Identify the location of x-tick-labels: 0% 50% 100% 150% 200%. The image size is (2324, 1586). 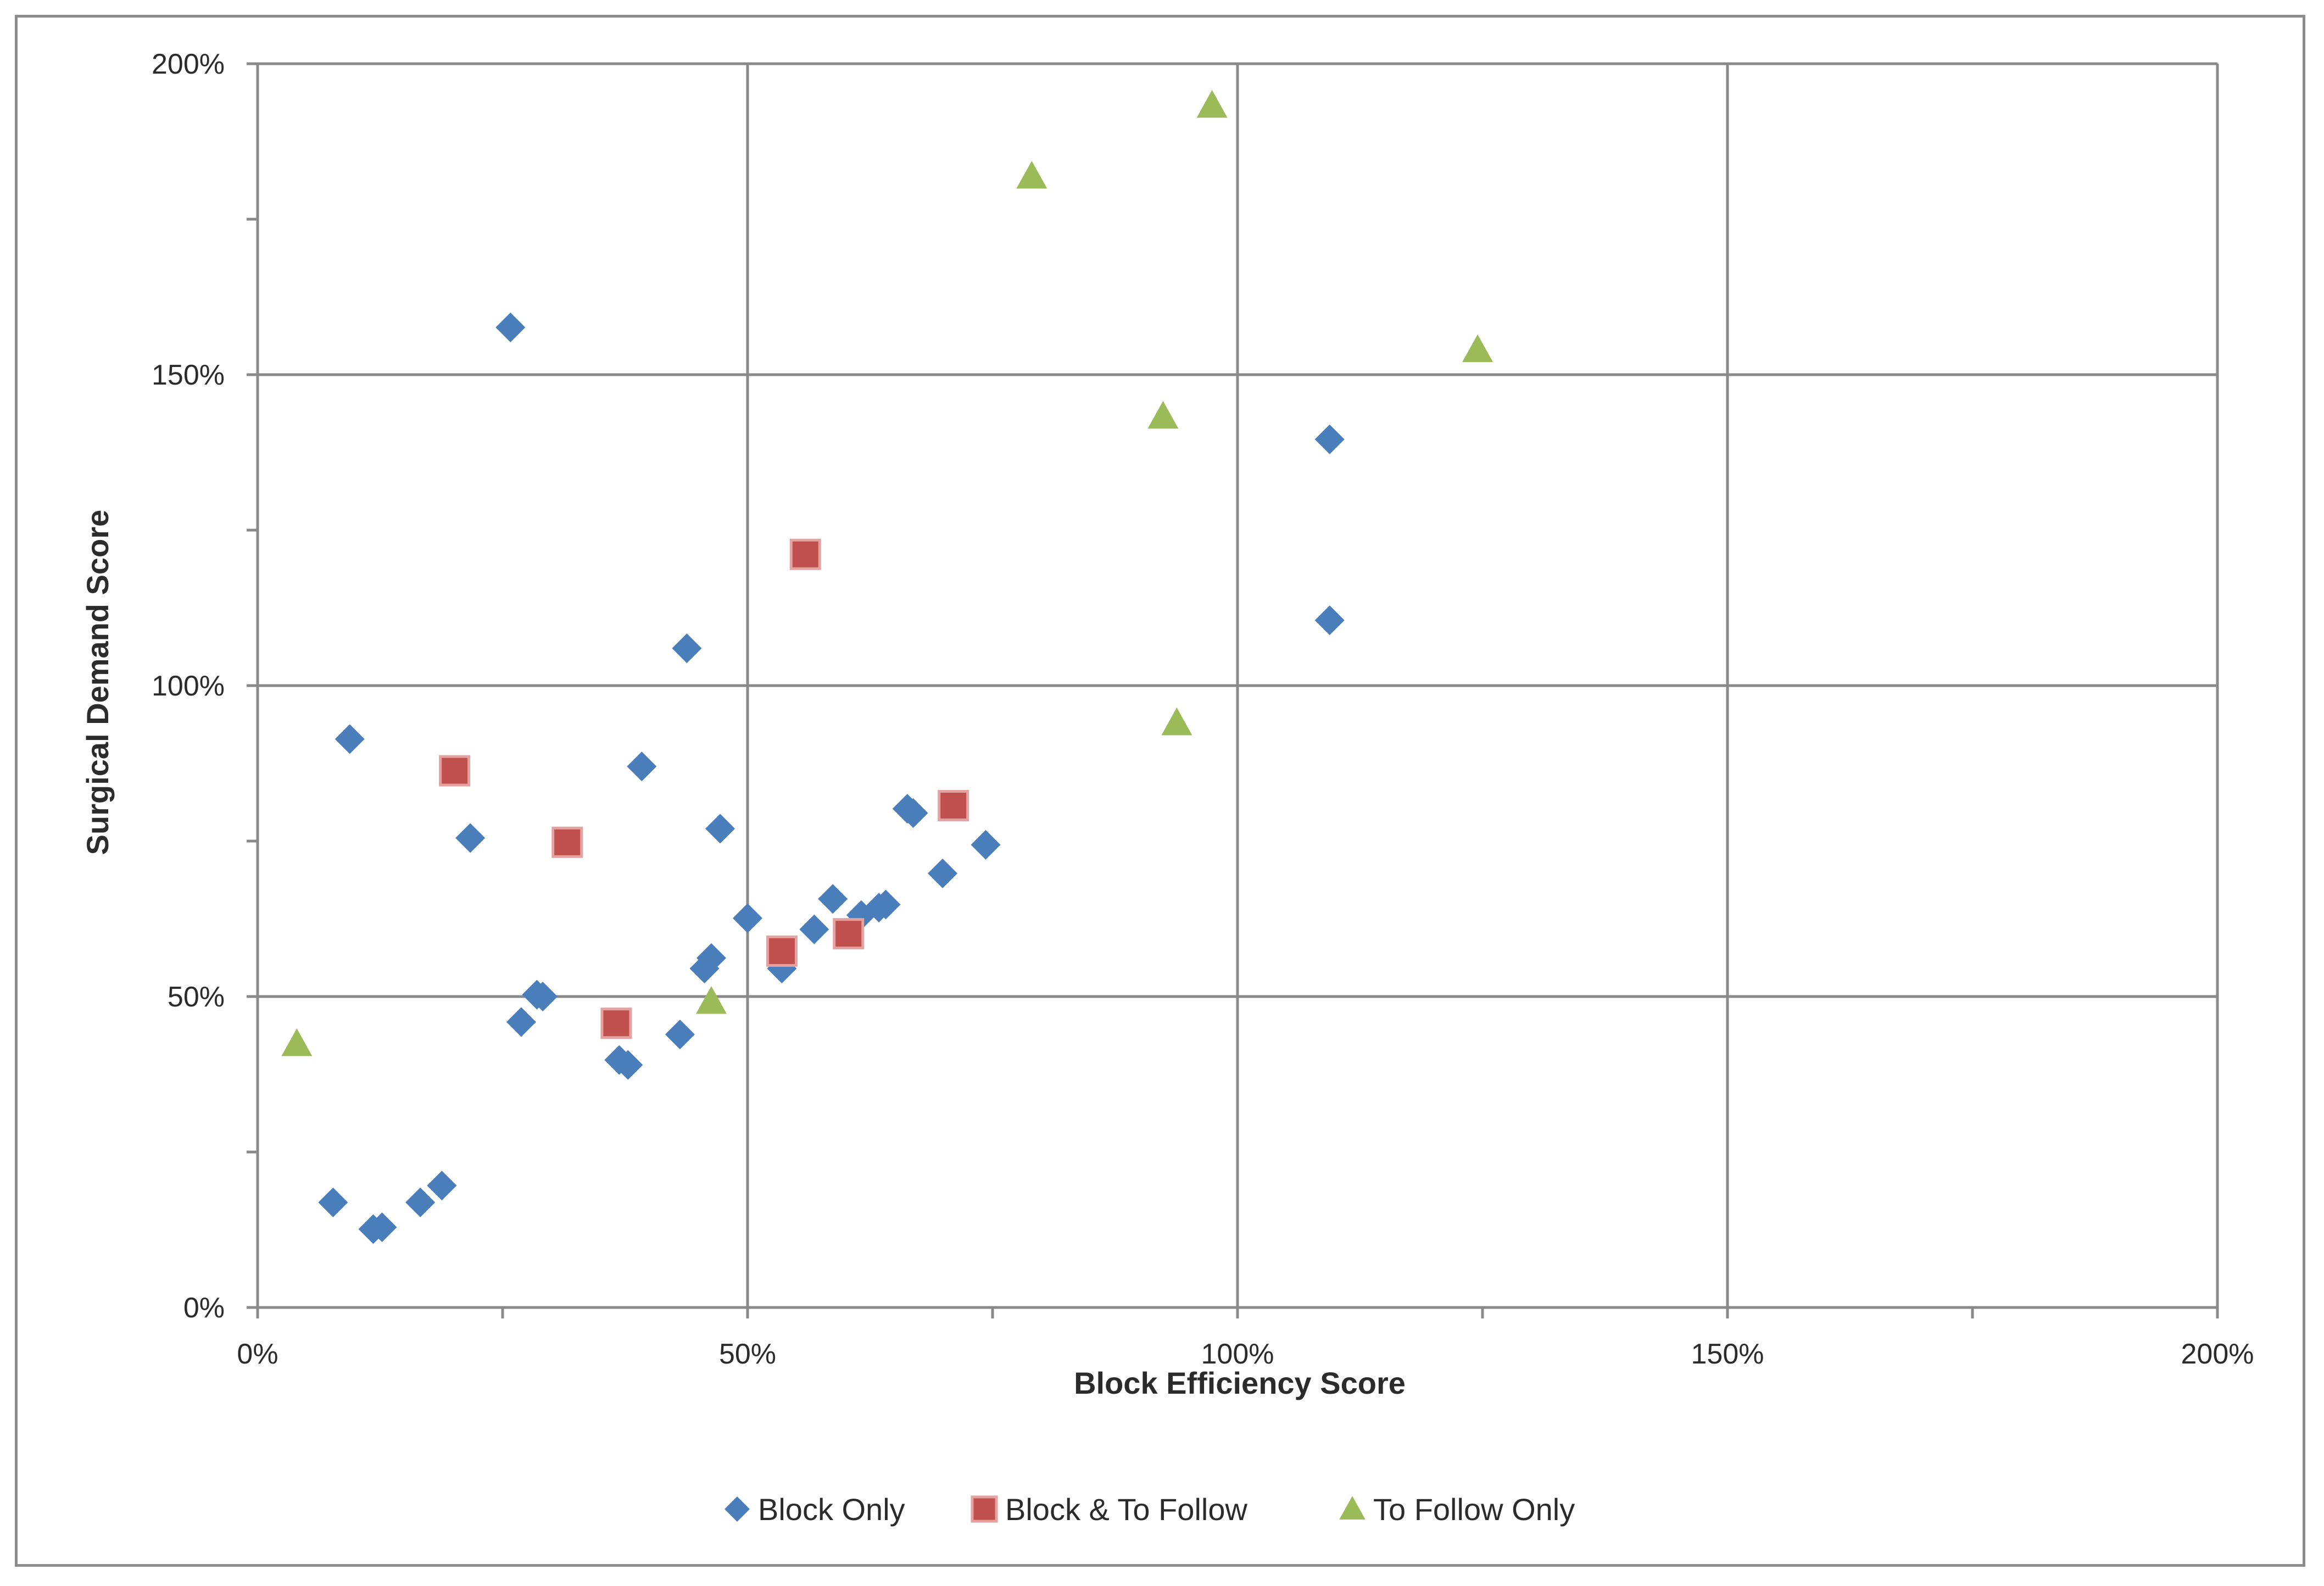
(1245, 1354).